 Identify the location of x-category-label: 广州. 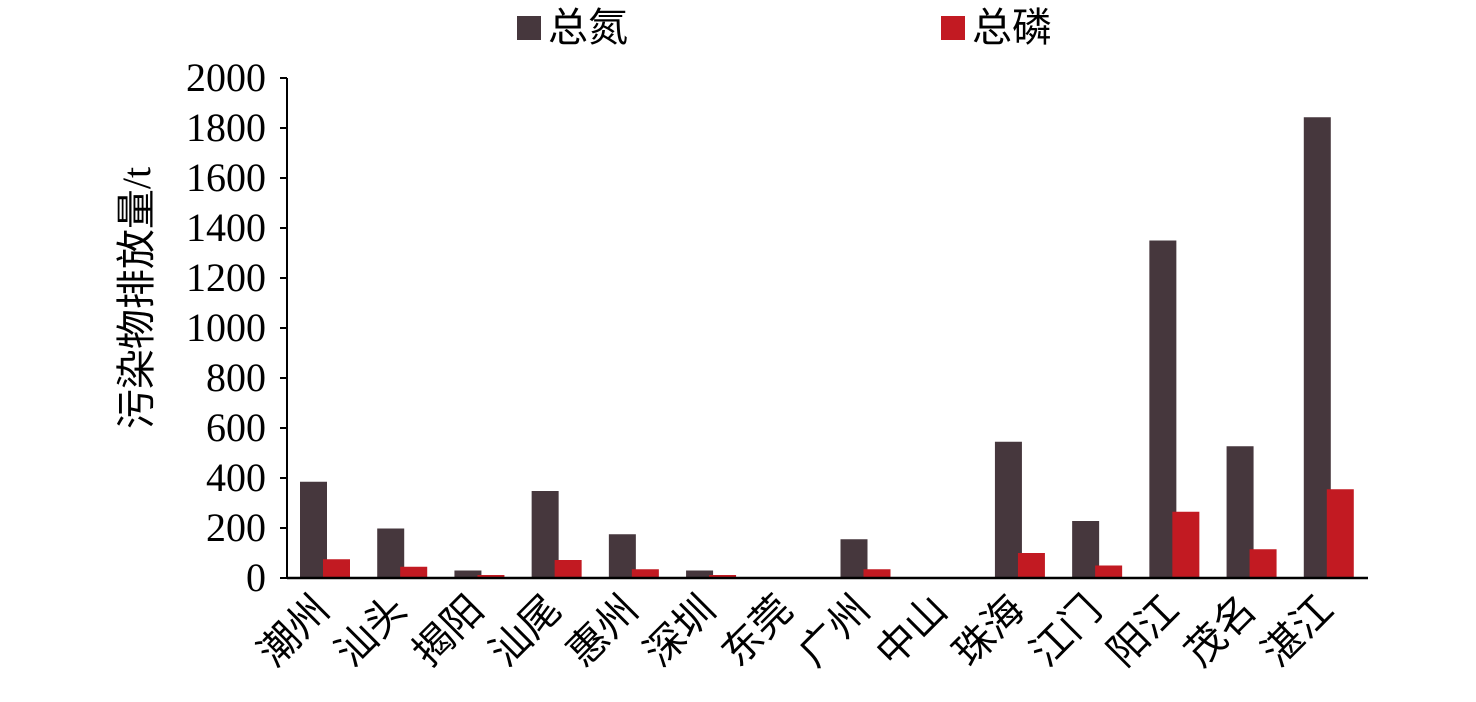
(834, 631).